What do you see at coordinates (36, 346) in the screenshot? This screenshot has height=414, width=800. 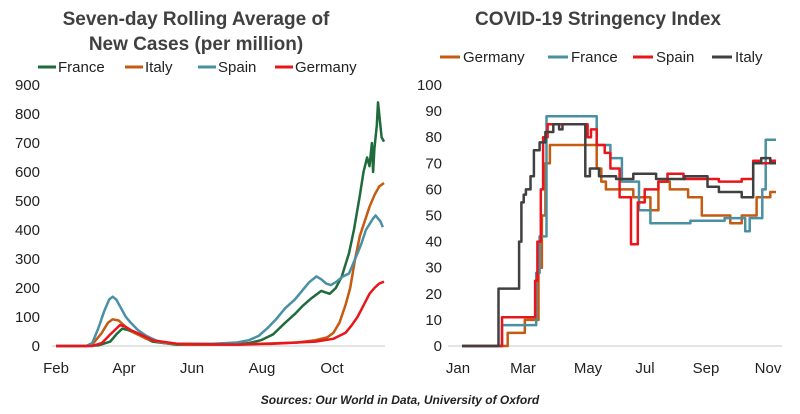 I see `y-tick-label-cases-0: 0` at bounding box center [36, 346].